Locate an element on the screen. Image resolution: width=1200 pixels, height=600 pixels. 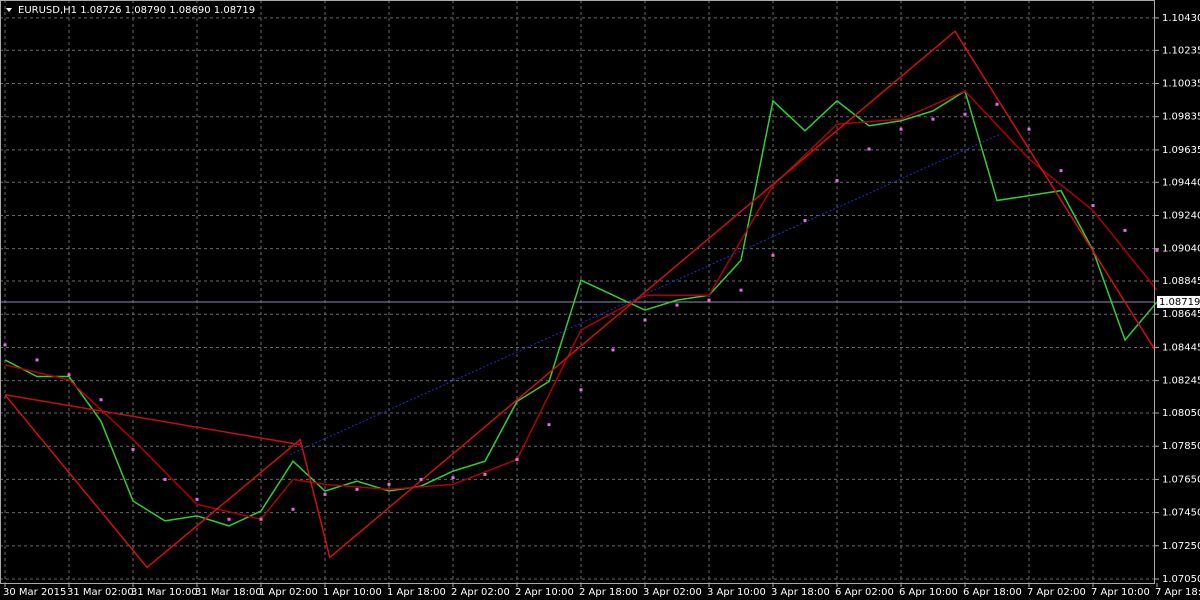
y-tick-label: 1.08845 is located at coordinates (1181, 281).